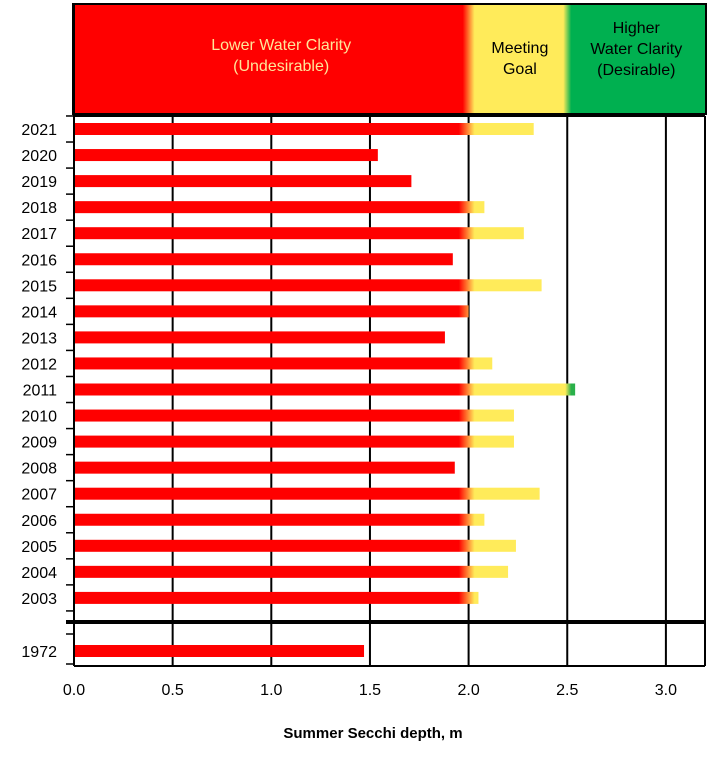 The image size is (717, 776). I want to click on bar-2012, so click(283, 363).